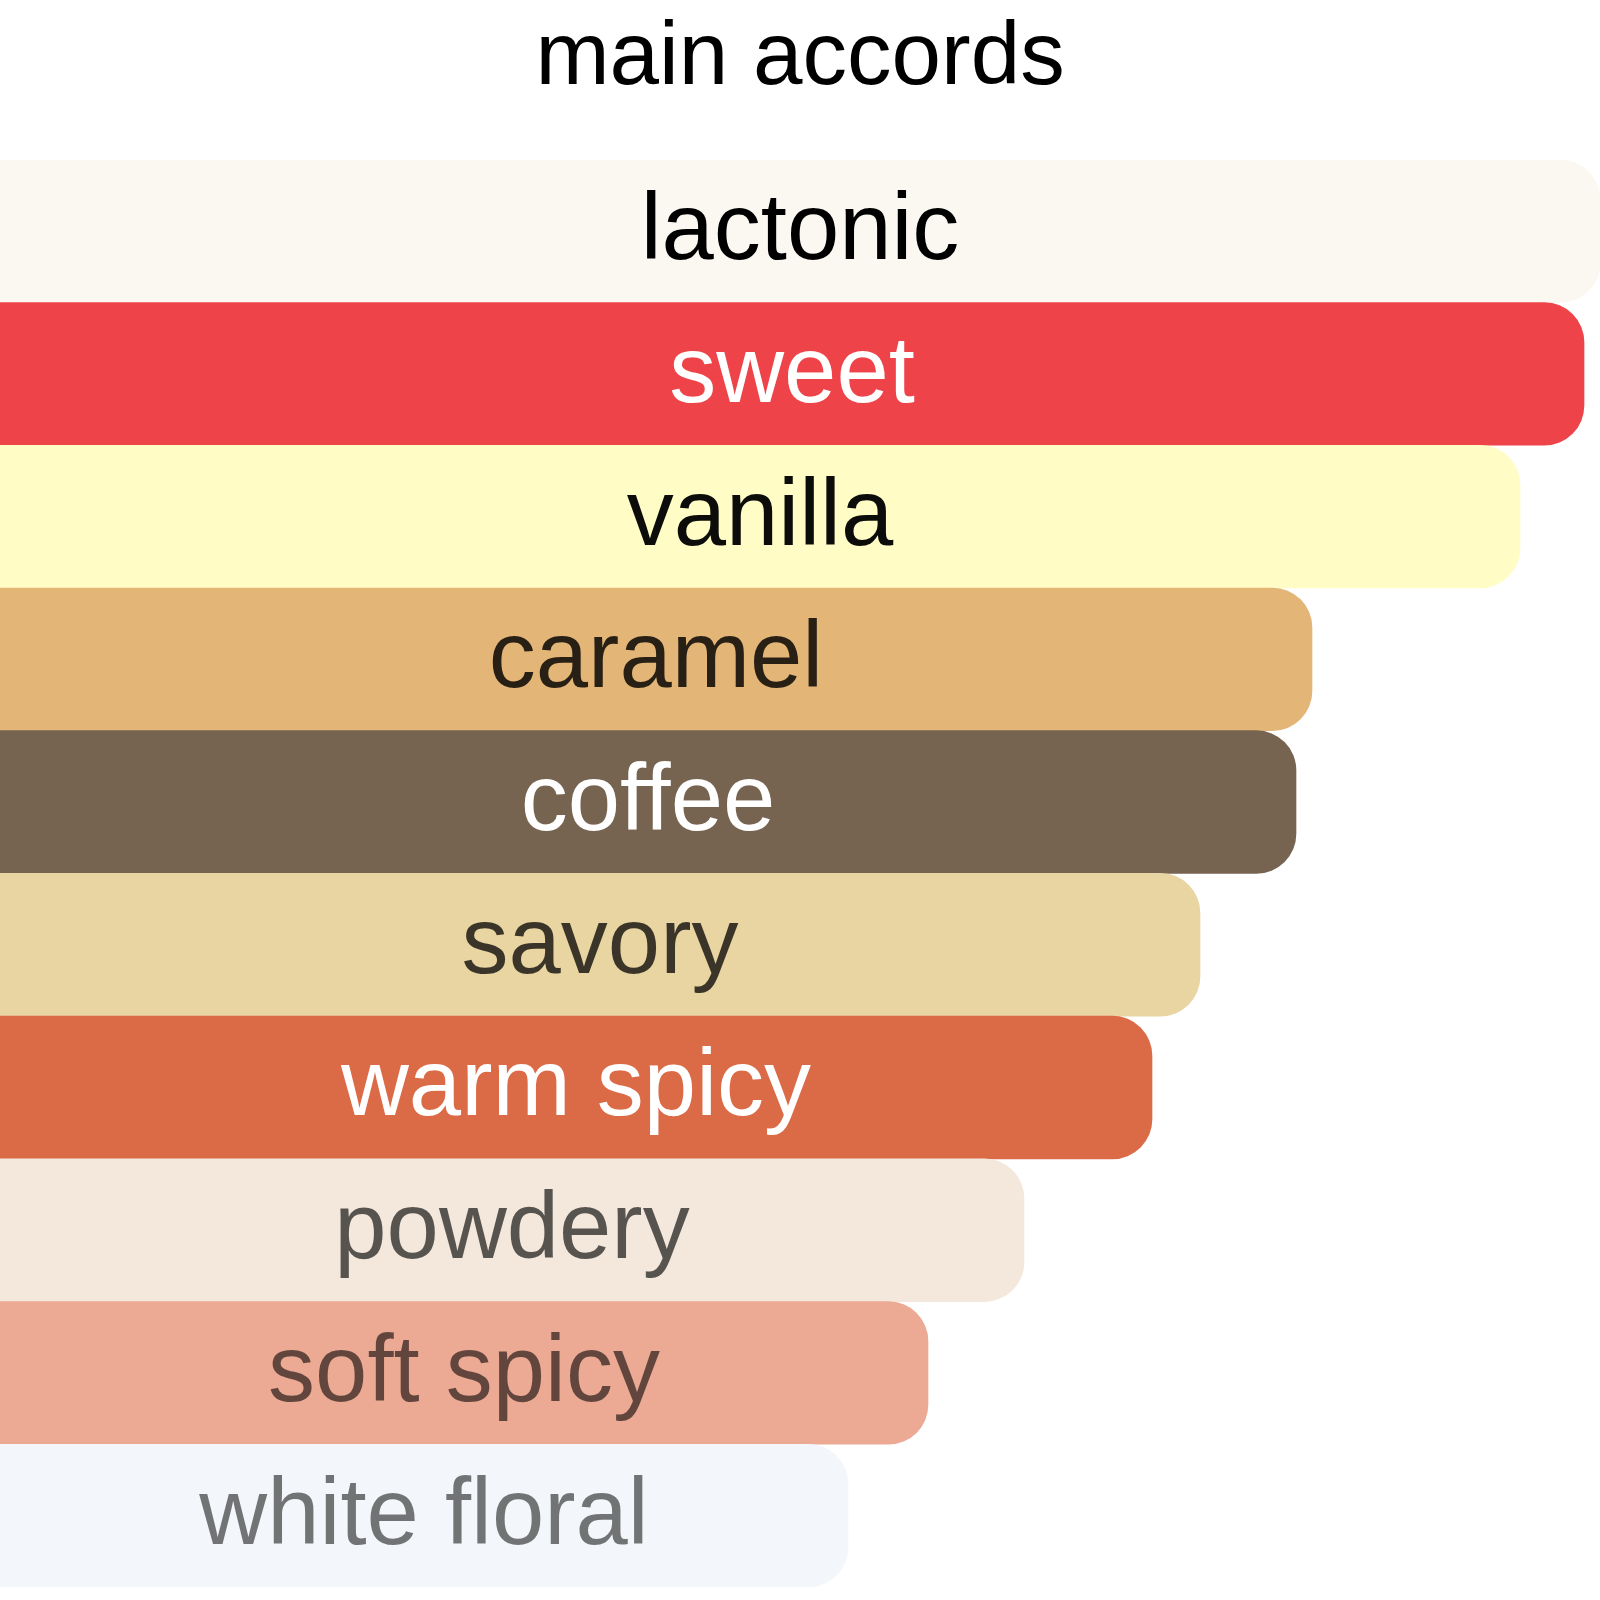 The image size is (1600, 1600). I want to click on y-tick-label: savory, so click(600, 940).